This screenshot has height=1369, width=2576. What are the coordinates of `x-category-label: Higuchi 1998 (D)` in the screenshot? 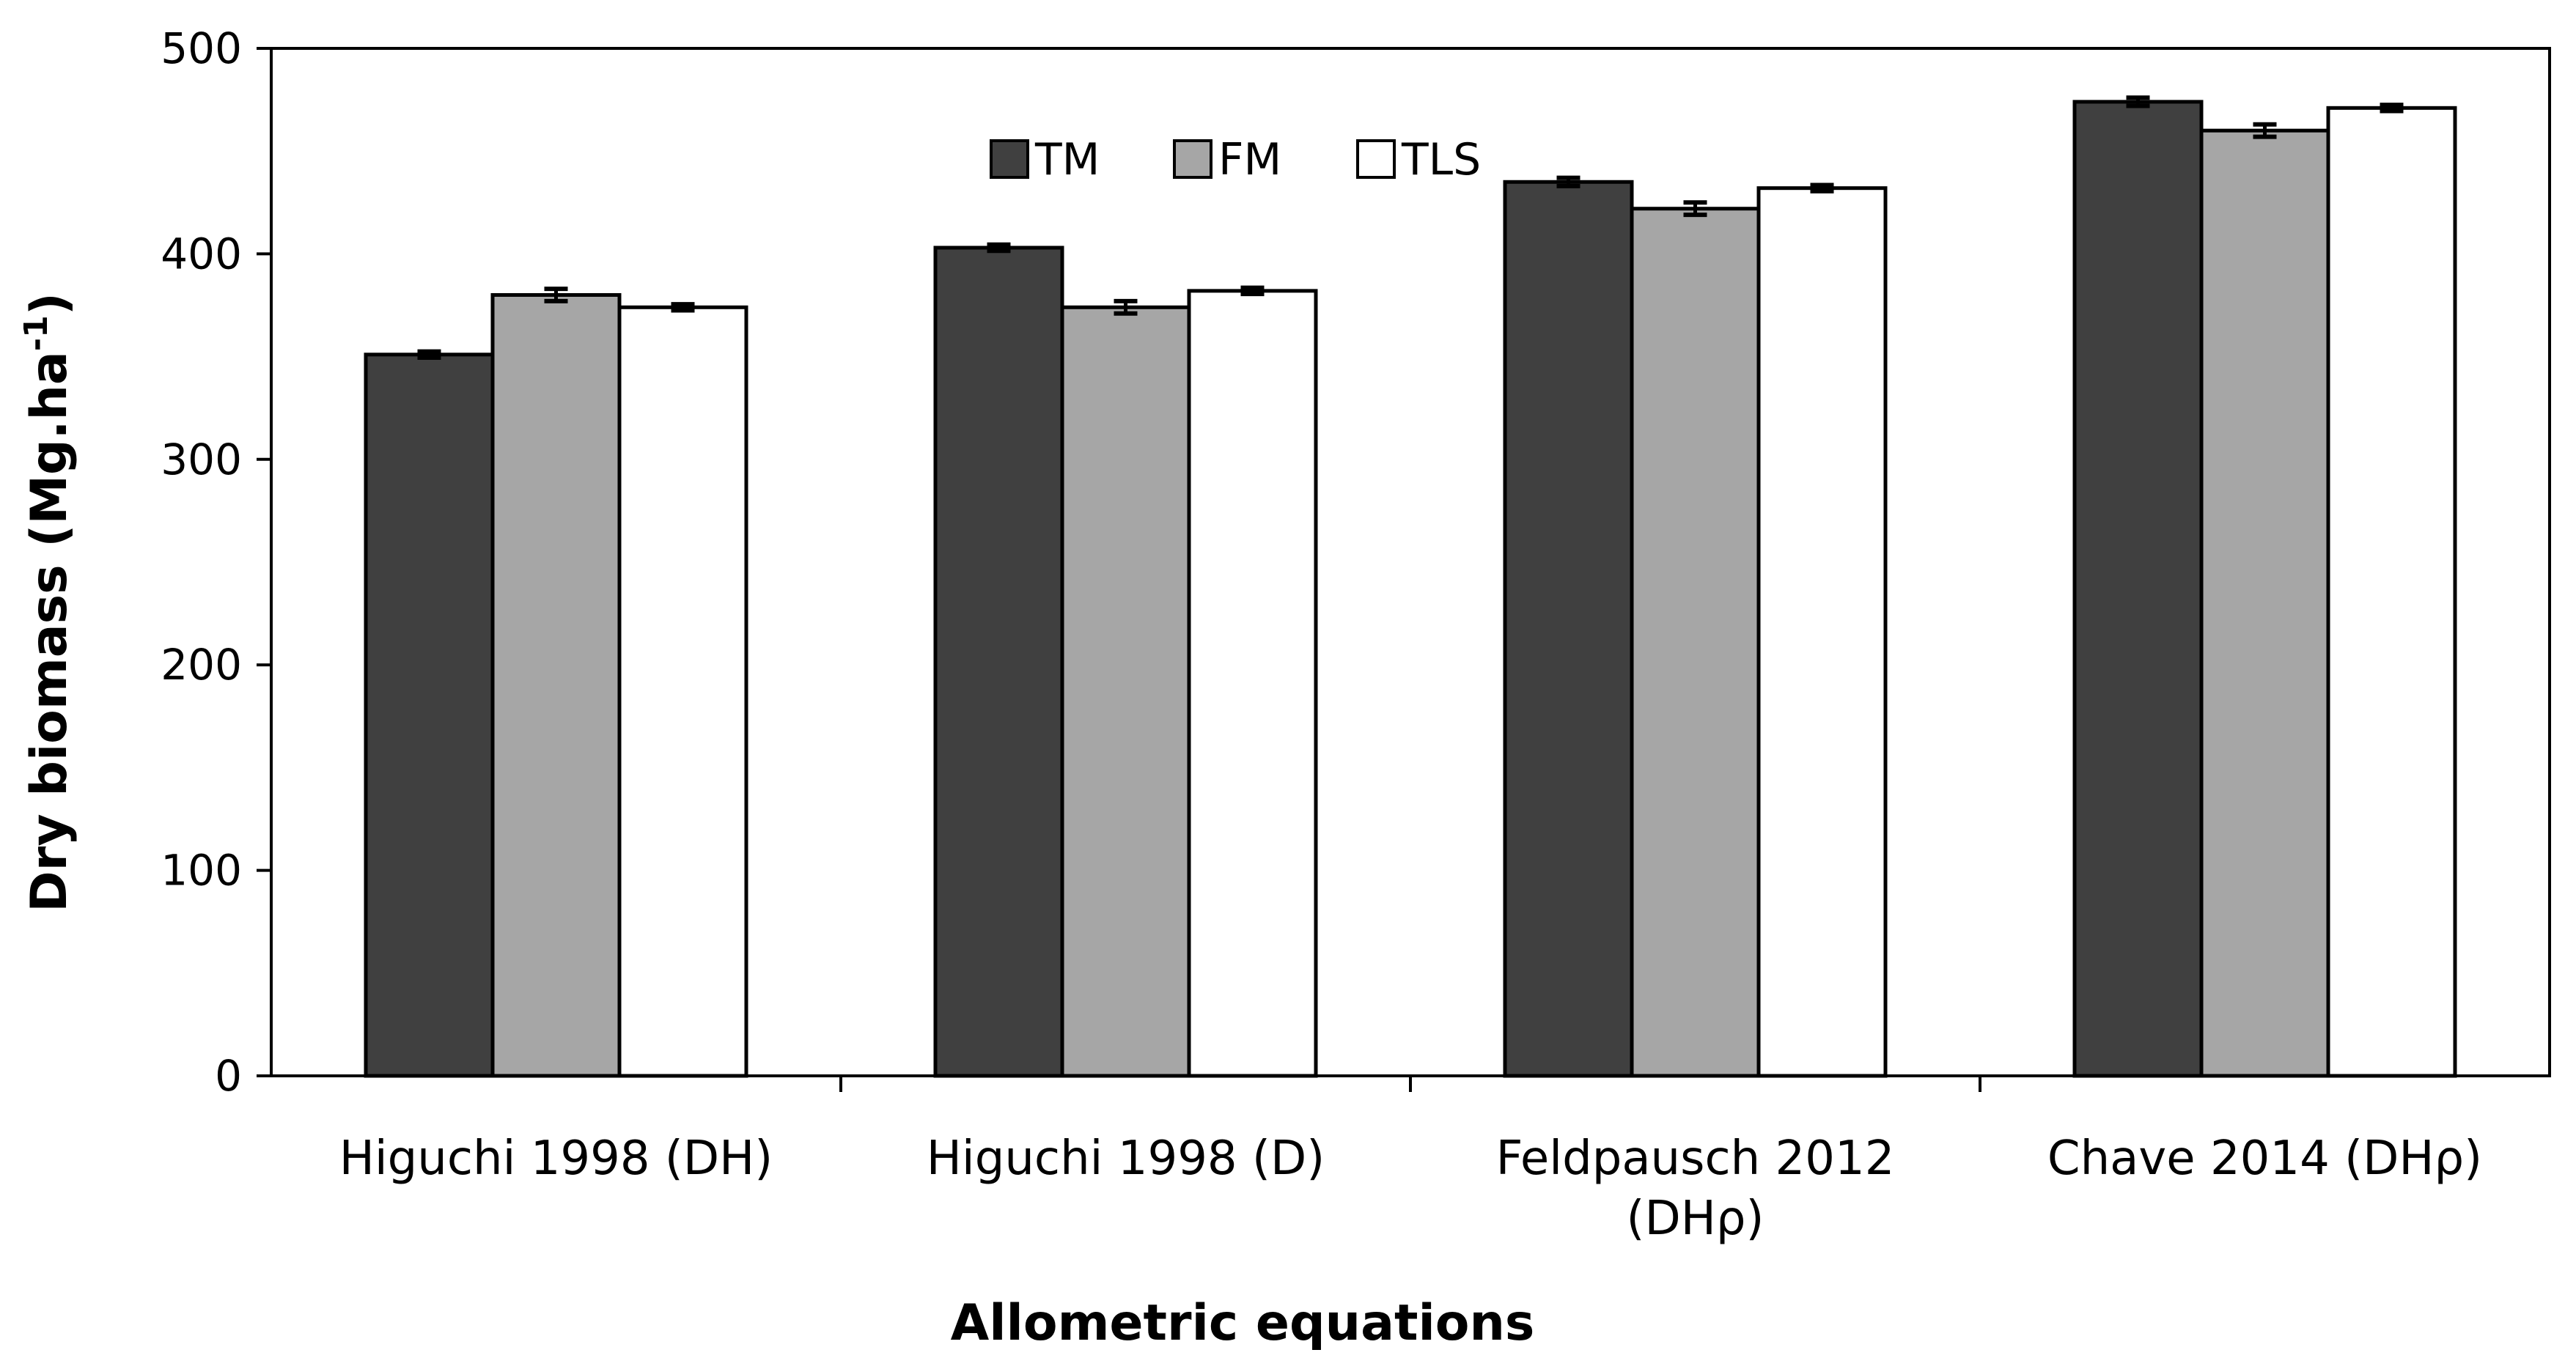 It's located at (1126, 1159).